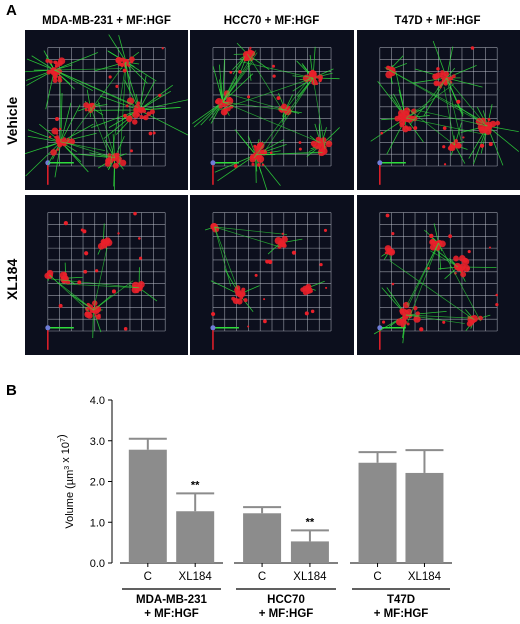 The image size is (520, 624). What do you see at coordinates (172, 600) in the screenshot?
I see `group-label-line1: MDA-MB-231` at bounding box center [172, 600].